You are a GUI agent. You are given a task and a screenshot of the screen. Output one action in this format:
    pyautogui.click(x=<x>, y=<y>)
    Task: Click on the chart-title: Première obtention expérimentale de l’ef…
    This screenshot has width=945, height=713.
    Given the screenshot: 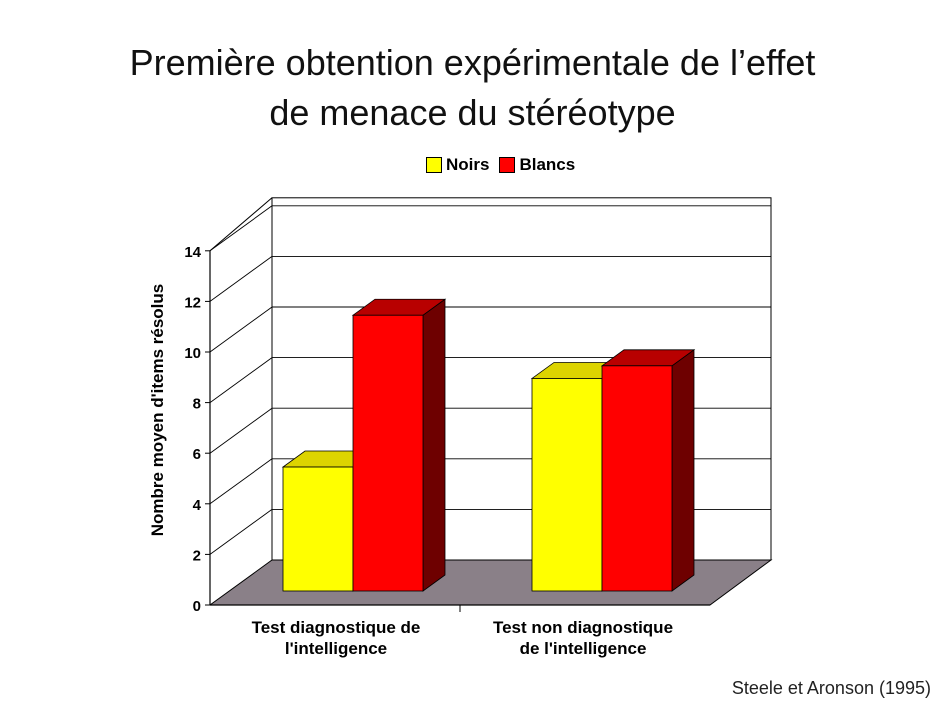 What is the action you would take?
    pyautogui.click(x=472, y=88)
    